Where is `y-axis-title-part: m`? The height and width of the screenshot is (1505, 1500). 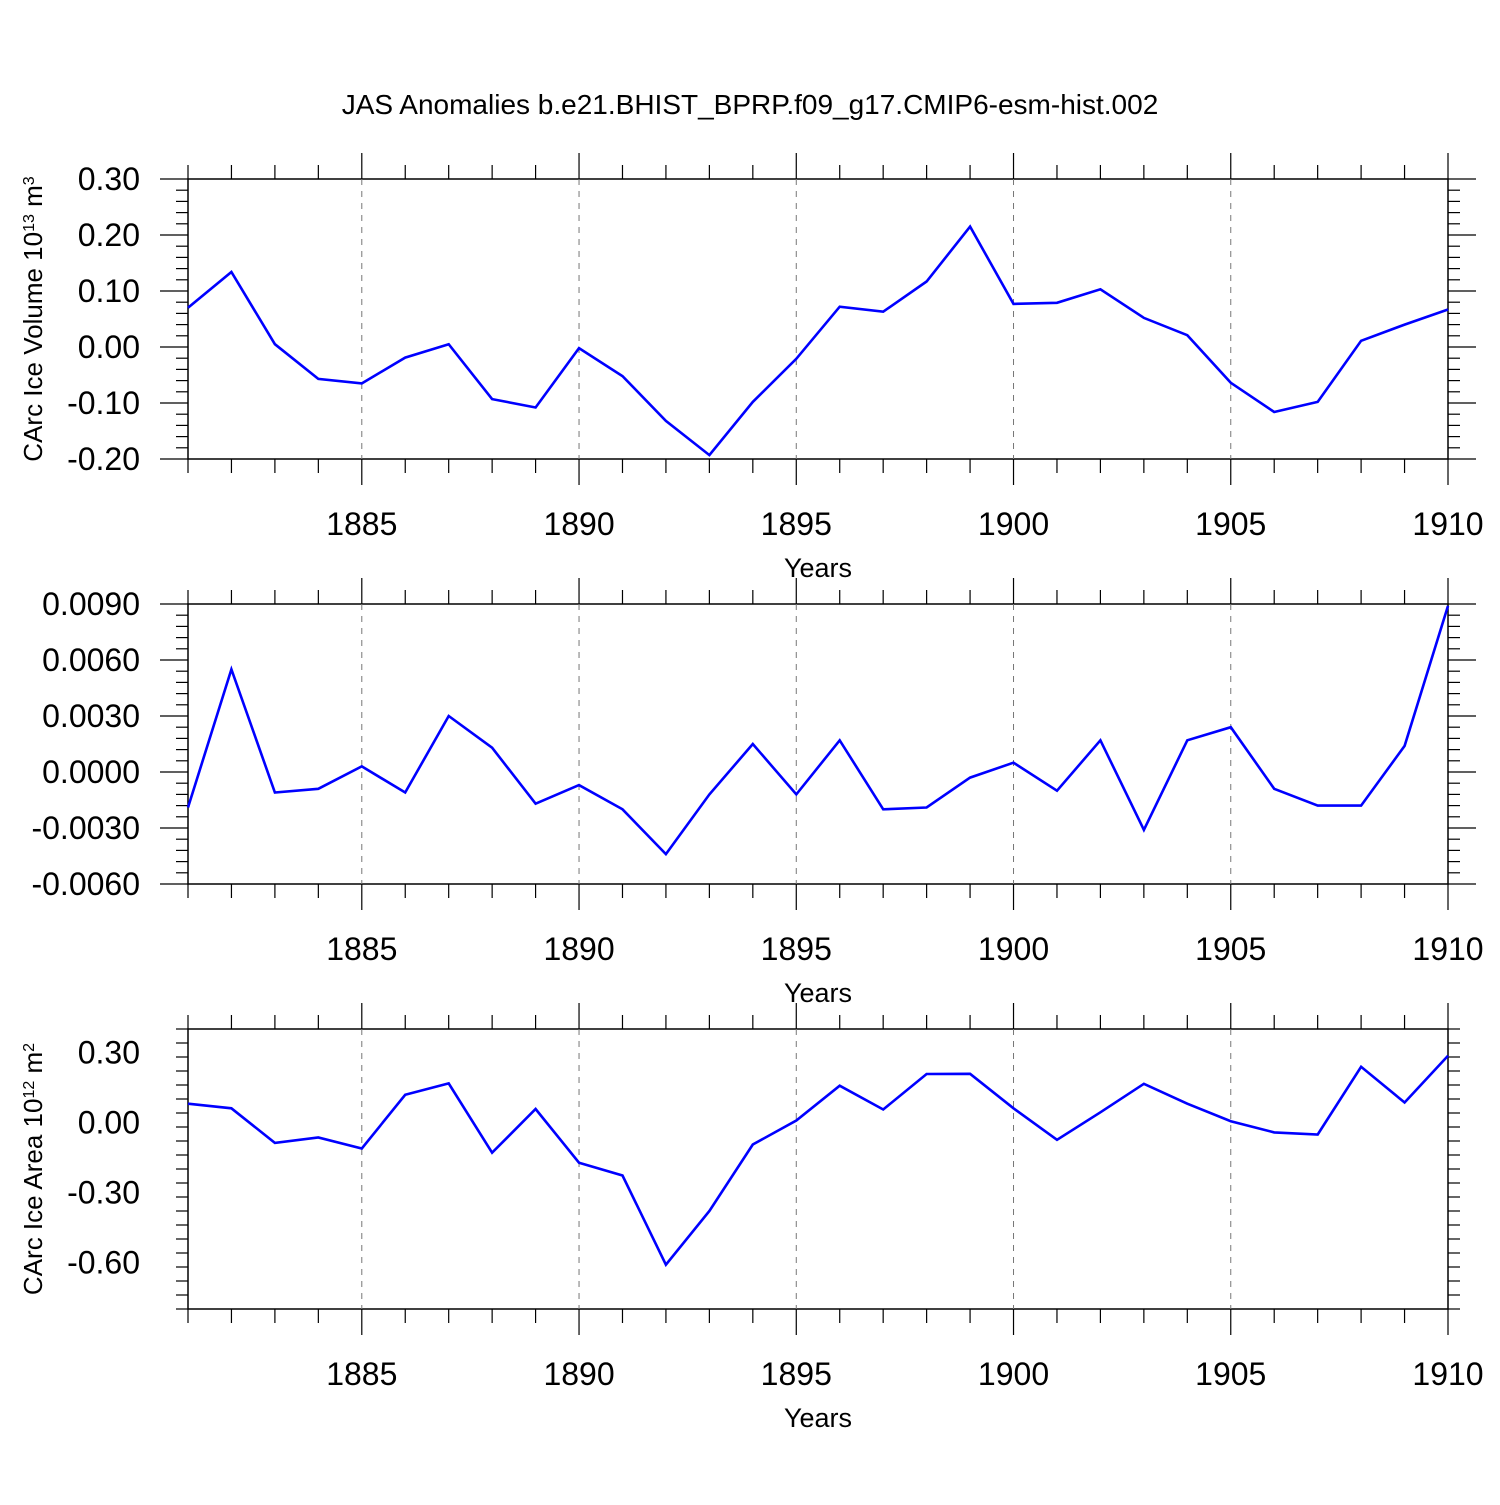 y-axis-title-part: m is located at coordinates (2, 609).